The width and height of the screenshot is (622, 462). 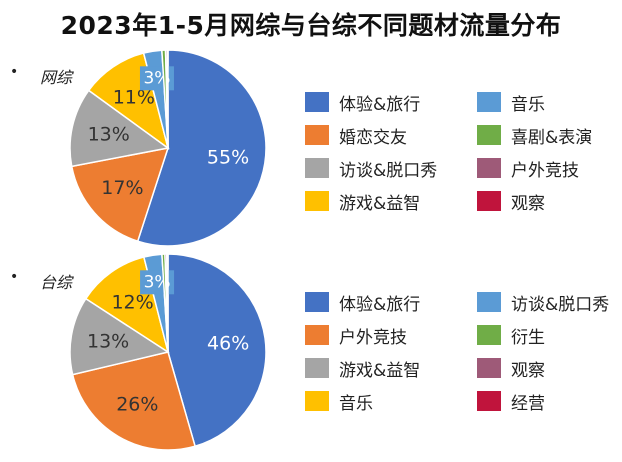 What do you see at coordinates (463, 152) in the screenshot?
I see `legend-web: 体验&旅行 音乐婚恋交友 喜剧&表演访谈&脱口秀 户外竞技游戏&益智 观察` at bounding box center [463, 152].